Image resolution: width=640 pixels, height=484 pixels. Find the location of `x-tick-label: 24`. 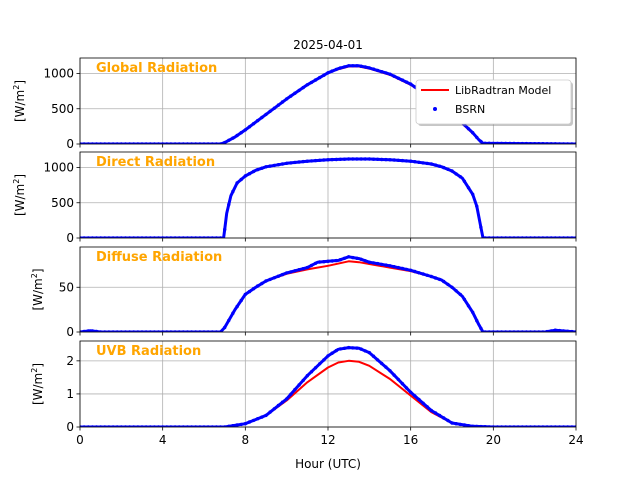

x-tick-label: 24 is located at coordinates (575, 440).